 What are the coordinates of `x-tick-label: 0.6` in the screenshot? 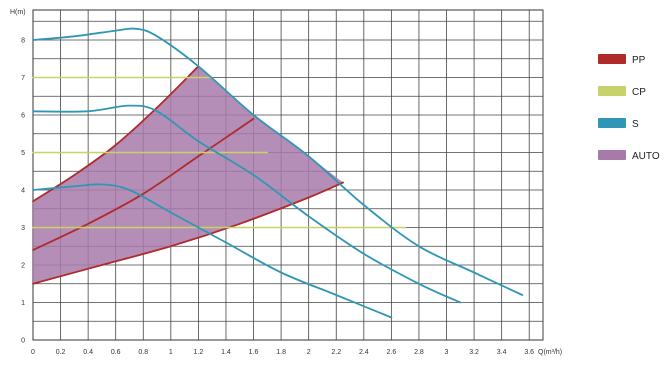 It's located at (116, 352).